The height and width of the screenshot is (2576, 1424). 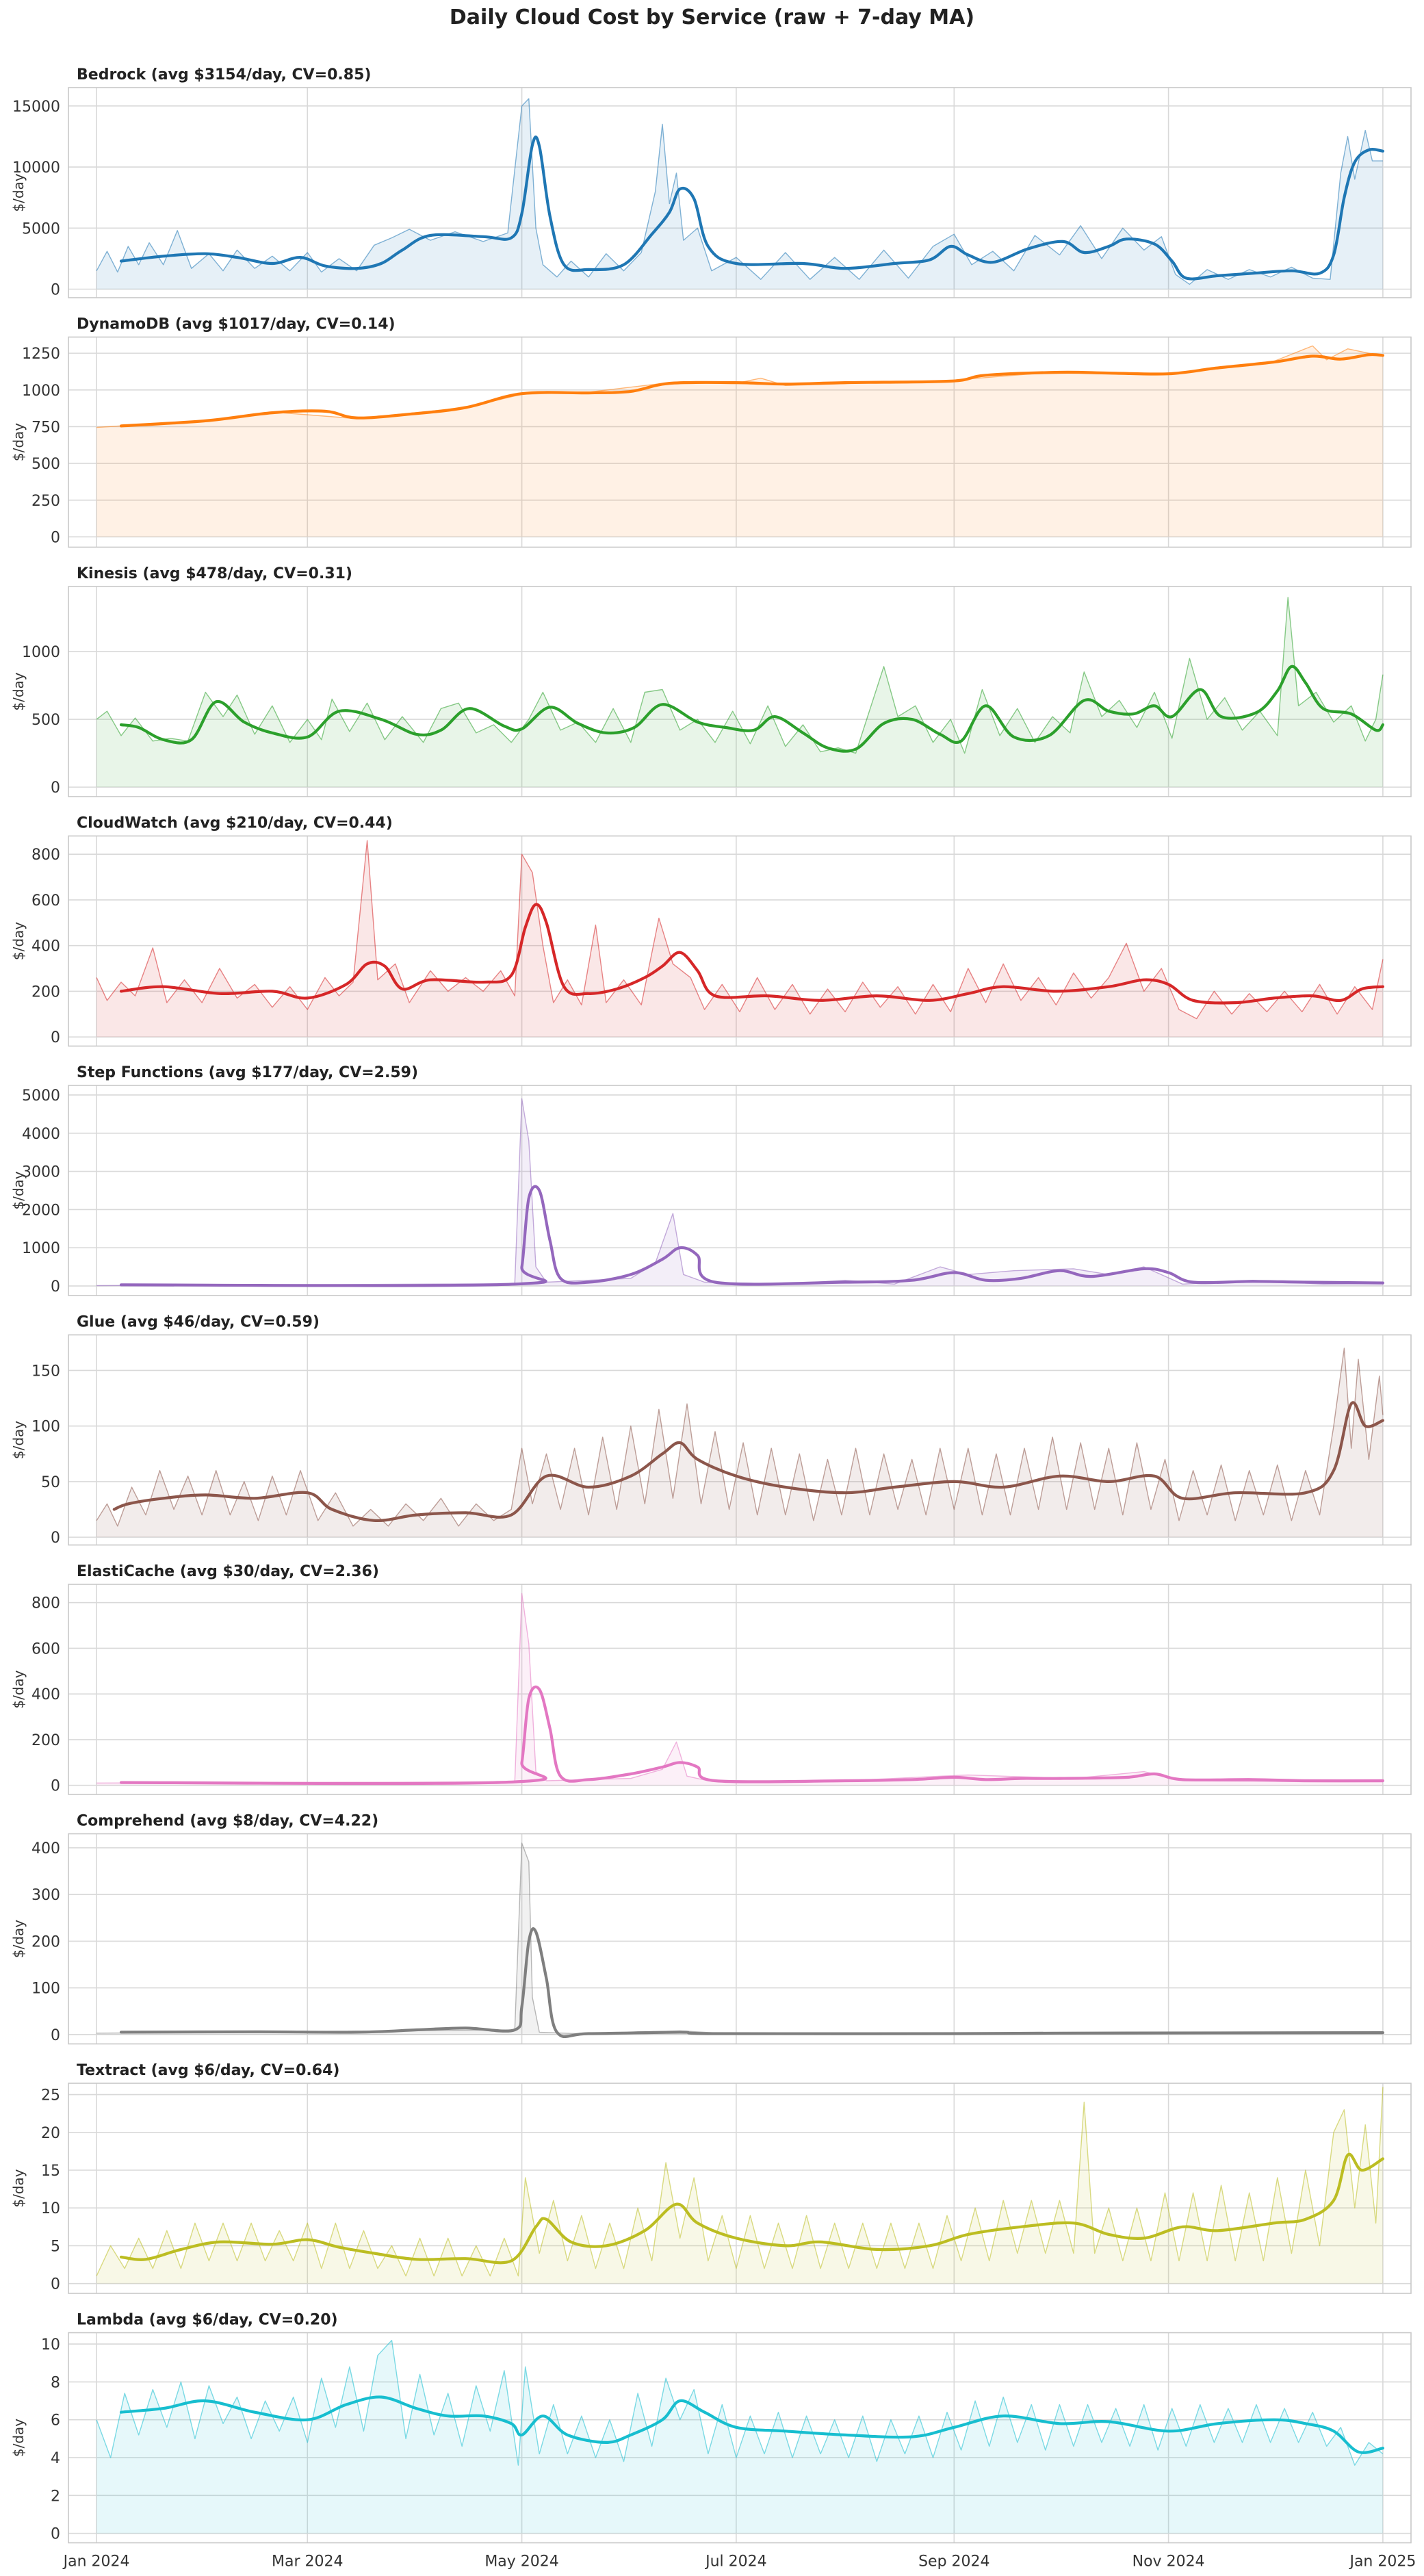 I want to click on x-tick-label: Mar 2024, so click(x=308, y=2562).